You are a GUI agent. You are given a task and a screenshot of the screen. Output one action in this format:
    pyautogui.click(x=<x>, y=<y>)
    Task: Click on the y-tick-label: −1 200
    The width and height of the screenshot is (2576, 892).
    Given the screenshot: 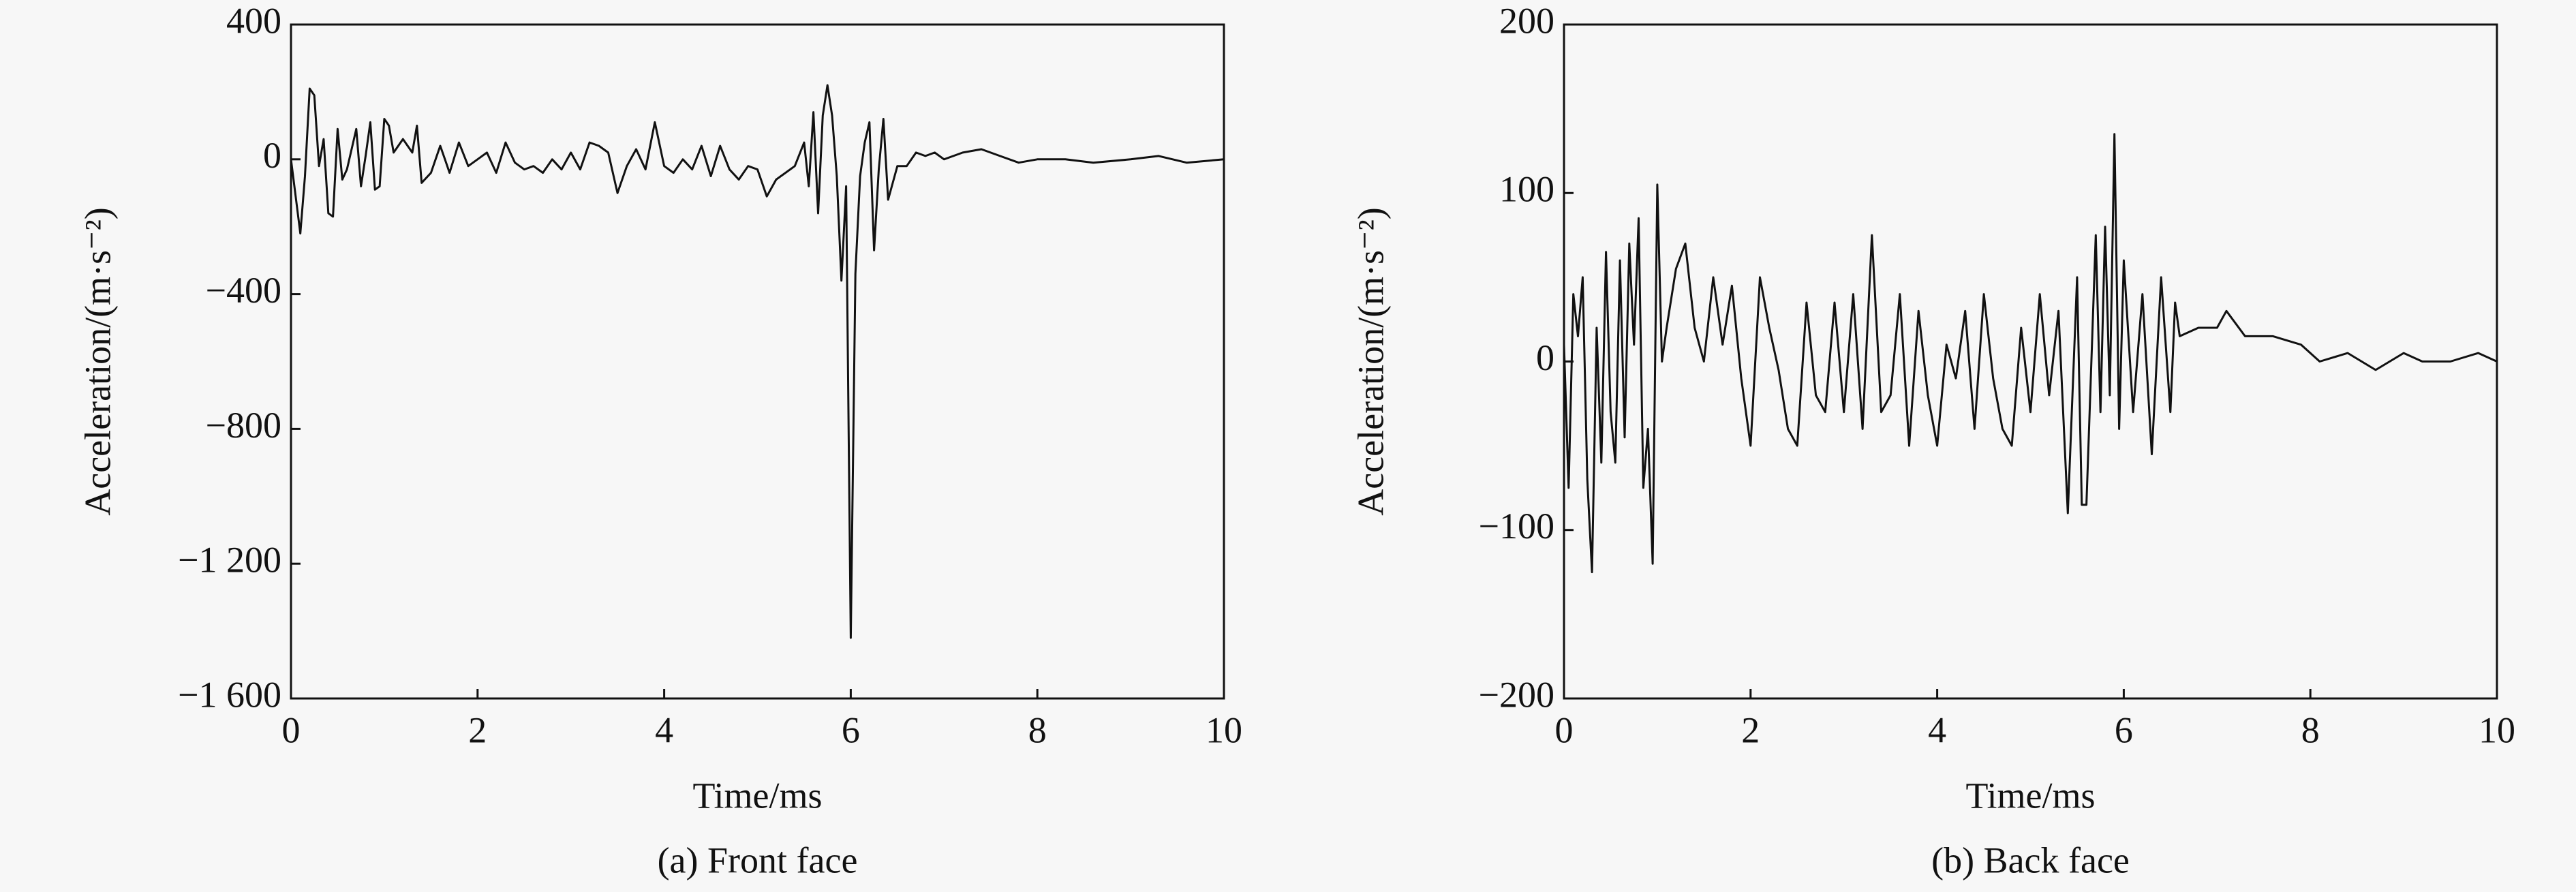 What is the action you would take?
    pyautogui.click(x=230, y=560)
    